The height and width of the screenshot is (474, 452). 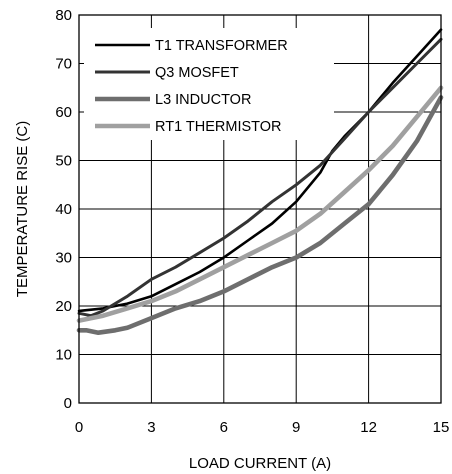 I want to click on legend-label-2: Q3 MOSFET, so click(x=197, y=73).